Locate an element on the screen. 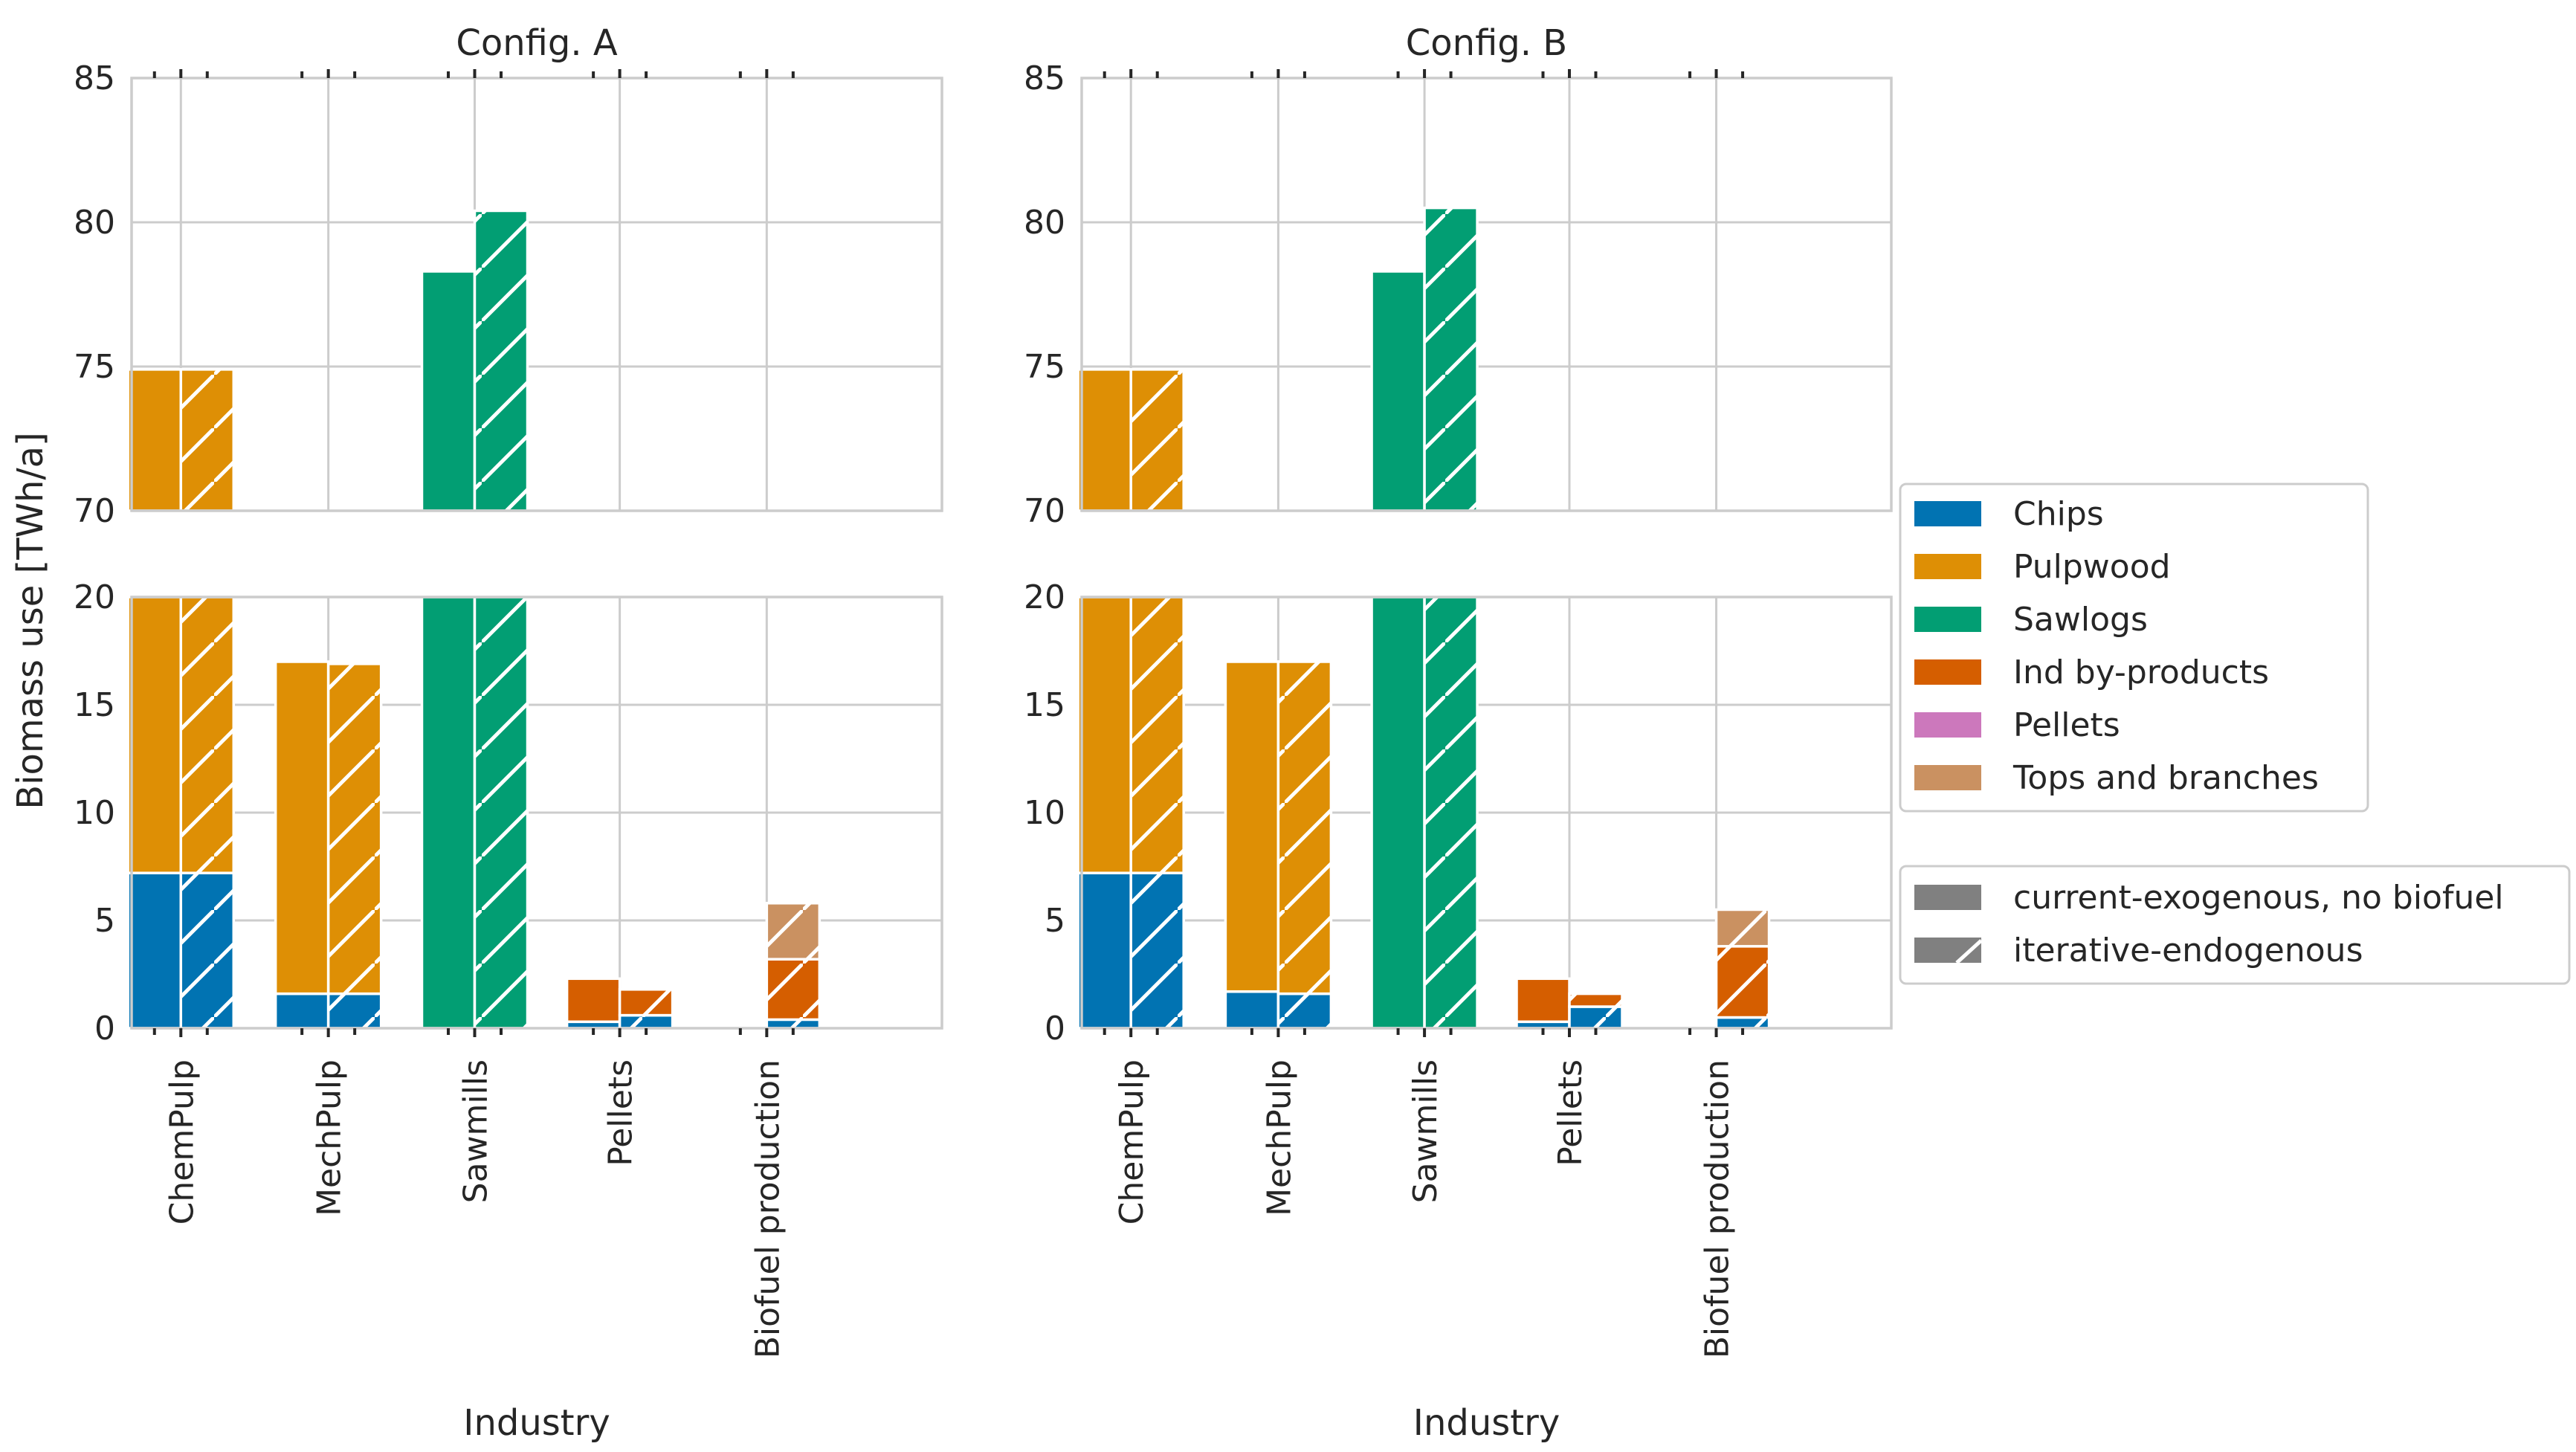 The width and height of the screenshot is (2576, 1452). legend-item-pellets: Pellets is located at coordinates (2017, 725).